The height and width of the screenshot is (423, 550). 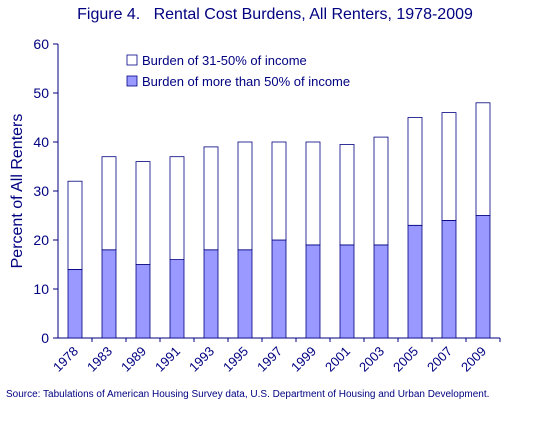 What do you see at coordinates (405, 359) in the screenshot?
I see `x-tick-label: 2005` at bounding box center [405, 359].